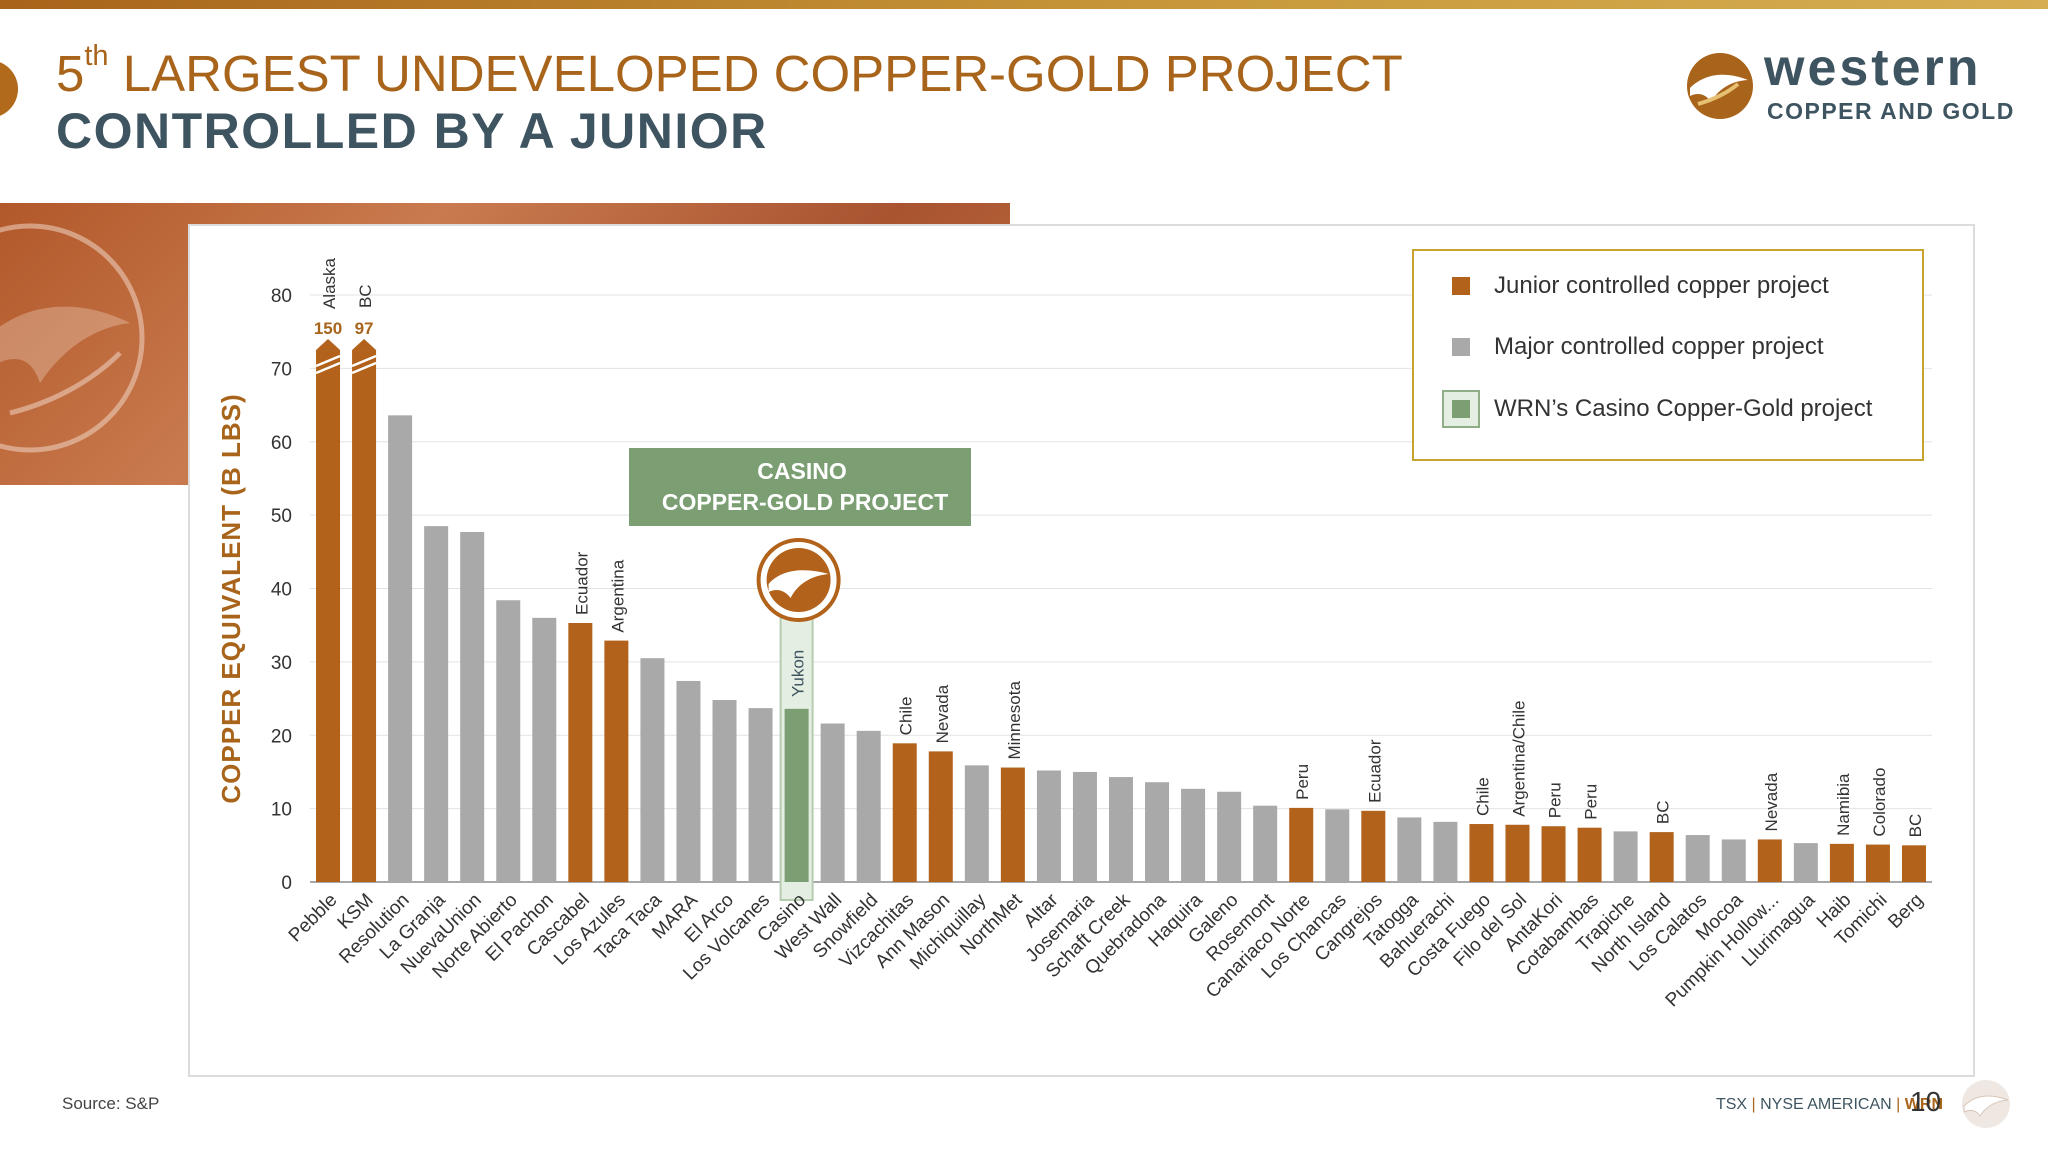 This screenshot has height=1152, width=2048. Describe the element at coordinates (1697, 858) in the screenshot. I see `bar-los-calatos` at that location.